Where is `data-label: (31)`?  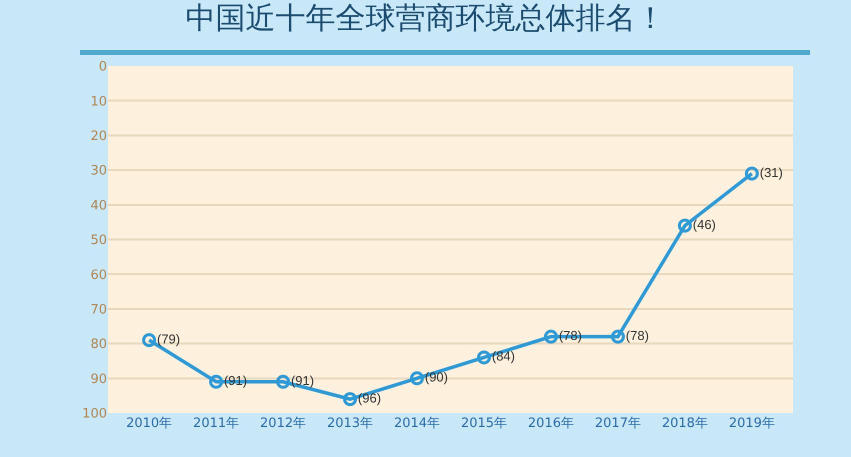
data-label: (31) is located at coordinates (771, 172).